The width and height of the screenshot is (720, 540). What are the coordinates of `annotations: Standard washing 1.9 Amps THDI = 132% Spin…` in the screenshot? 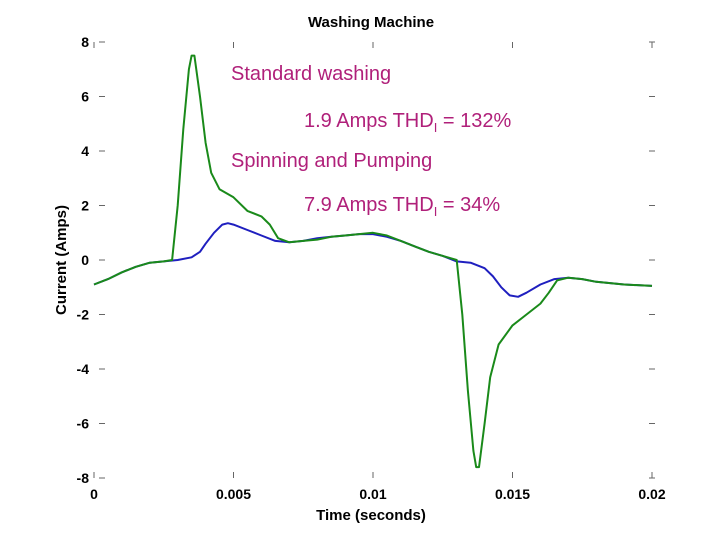 It's located at (371, 141).